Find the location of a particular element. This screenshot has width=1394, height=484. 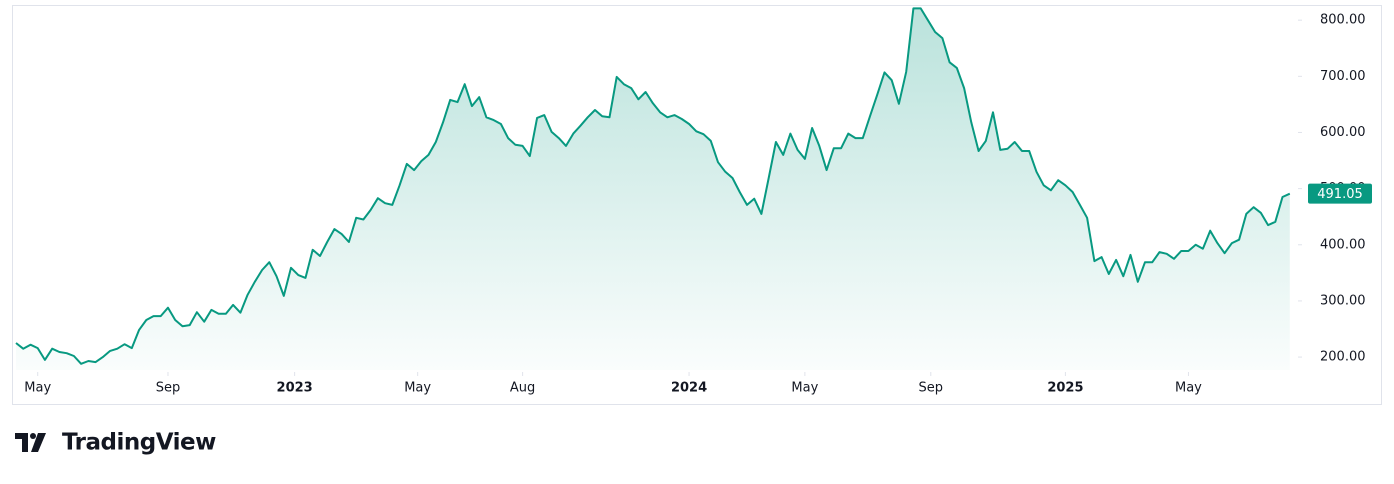

last-value-box is located at coordinates (1340, 193).